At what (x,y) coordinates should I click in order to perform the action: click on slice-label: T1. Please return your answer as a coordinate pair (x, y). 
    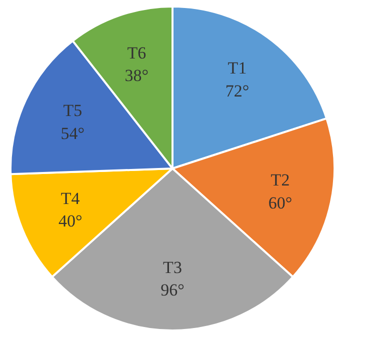
    Looking at the image, I should click on (237, 68).